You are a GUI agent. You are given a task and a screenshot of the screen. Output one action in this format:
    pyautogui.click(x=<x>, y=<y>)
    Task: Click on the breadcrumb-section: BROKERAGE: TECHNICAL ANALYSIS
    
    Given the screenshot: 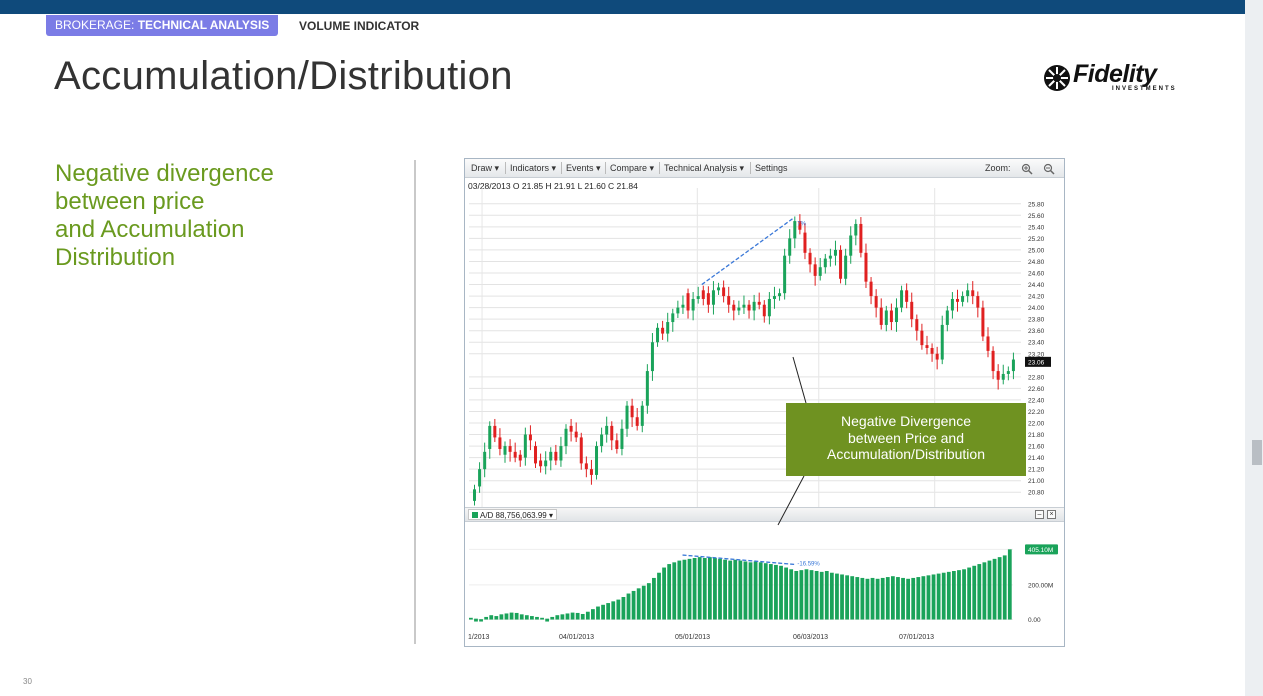 What is the action you would take?
    pyautogui.click(x=162, y=25)
    